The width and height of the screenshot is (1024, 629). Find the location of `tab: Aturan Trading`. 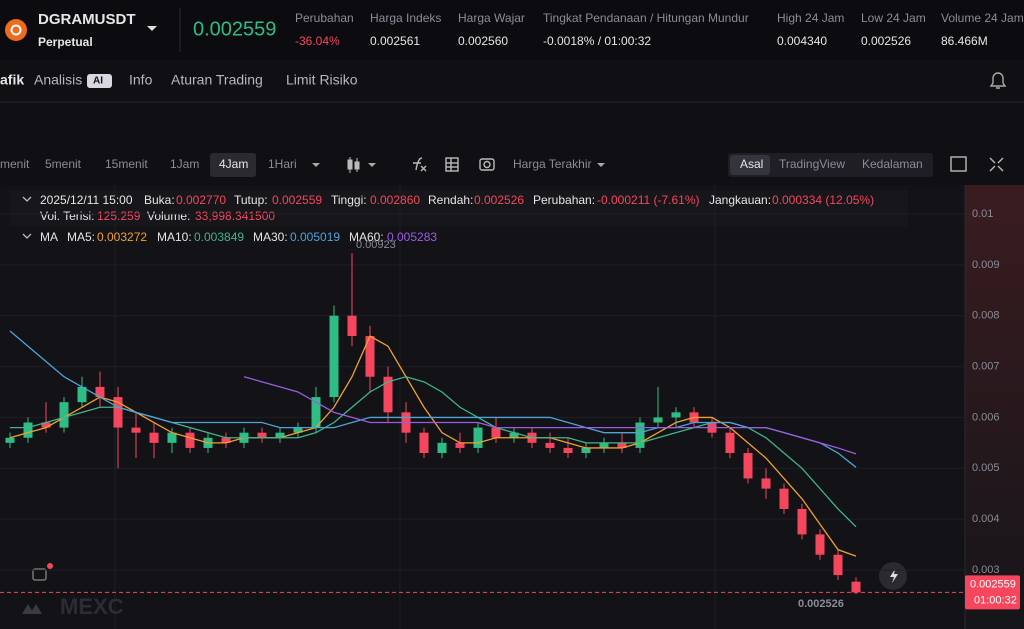

tab: Aturan Trading is located at coordinates (217, 80).